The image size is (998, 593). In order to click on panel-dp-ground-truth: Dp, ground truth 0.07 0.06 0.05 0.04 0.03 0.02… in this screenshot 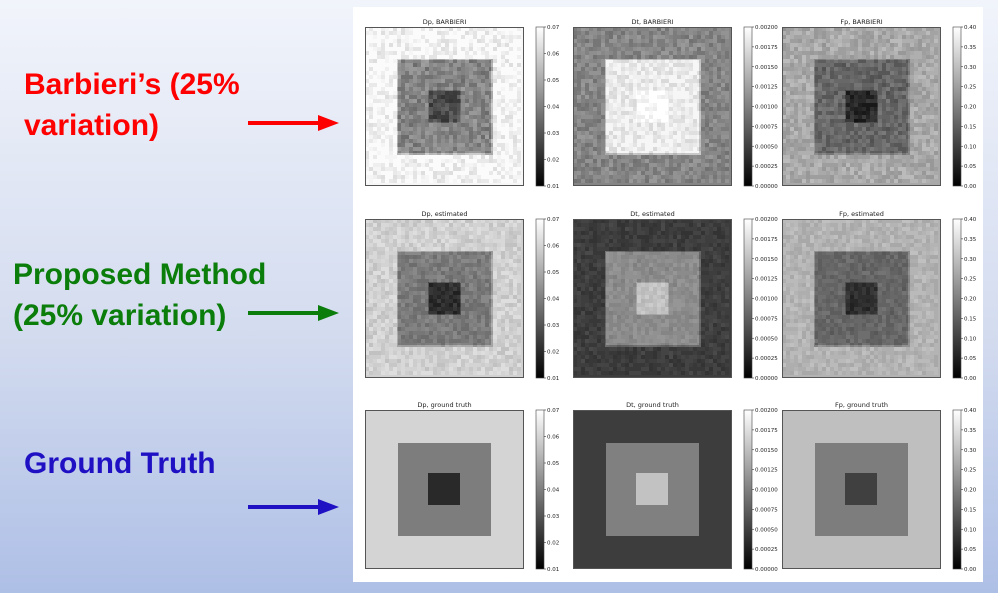, I will do `click(462, 487)`.